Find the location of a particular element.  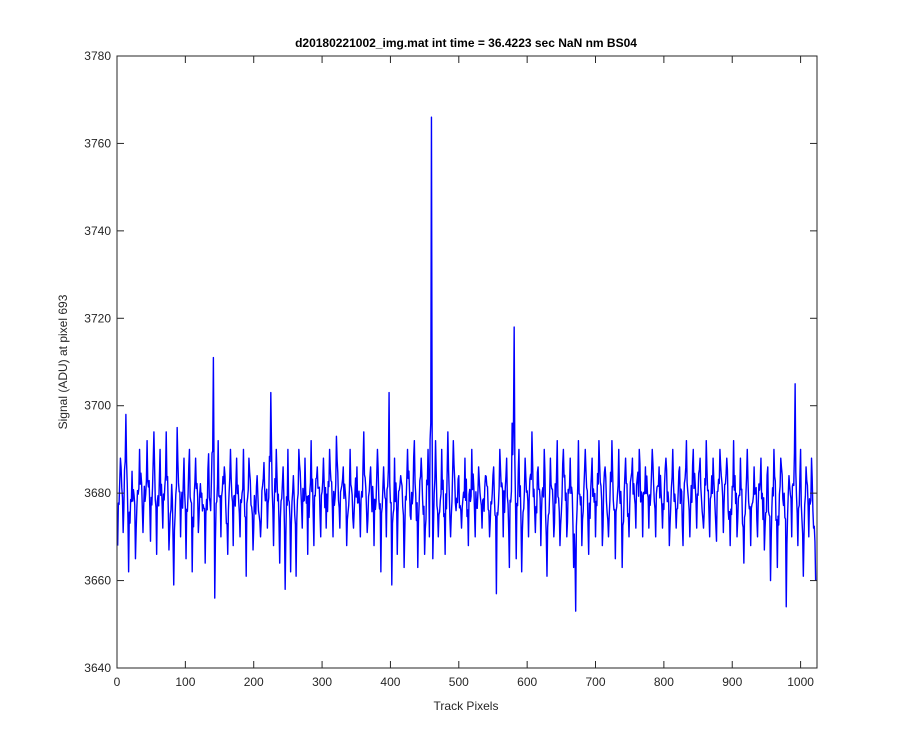

y-tick-label: 3720 is located at coordinates (97, 318).